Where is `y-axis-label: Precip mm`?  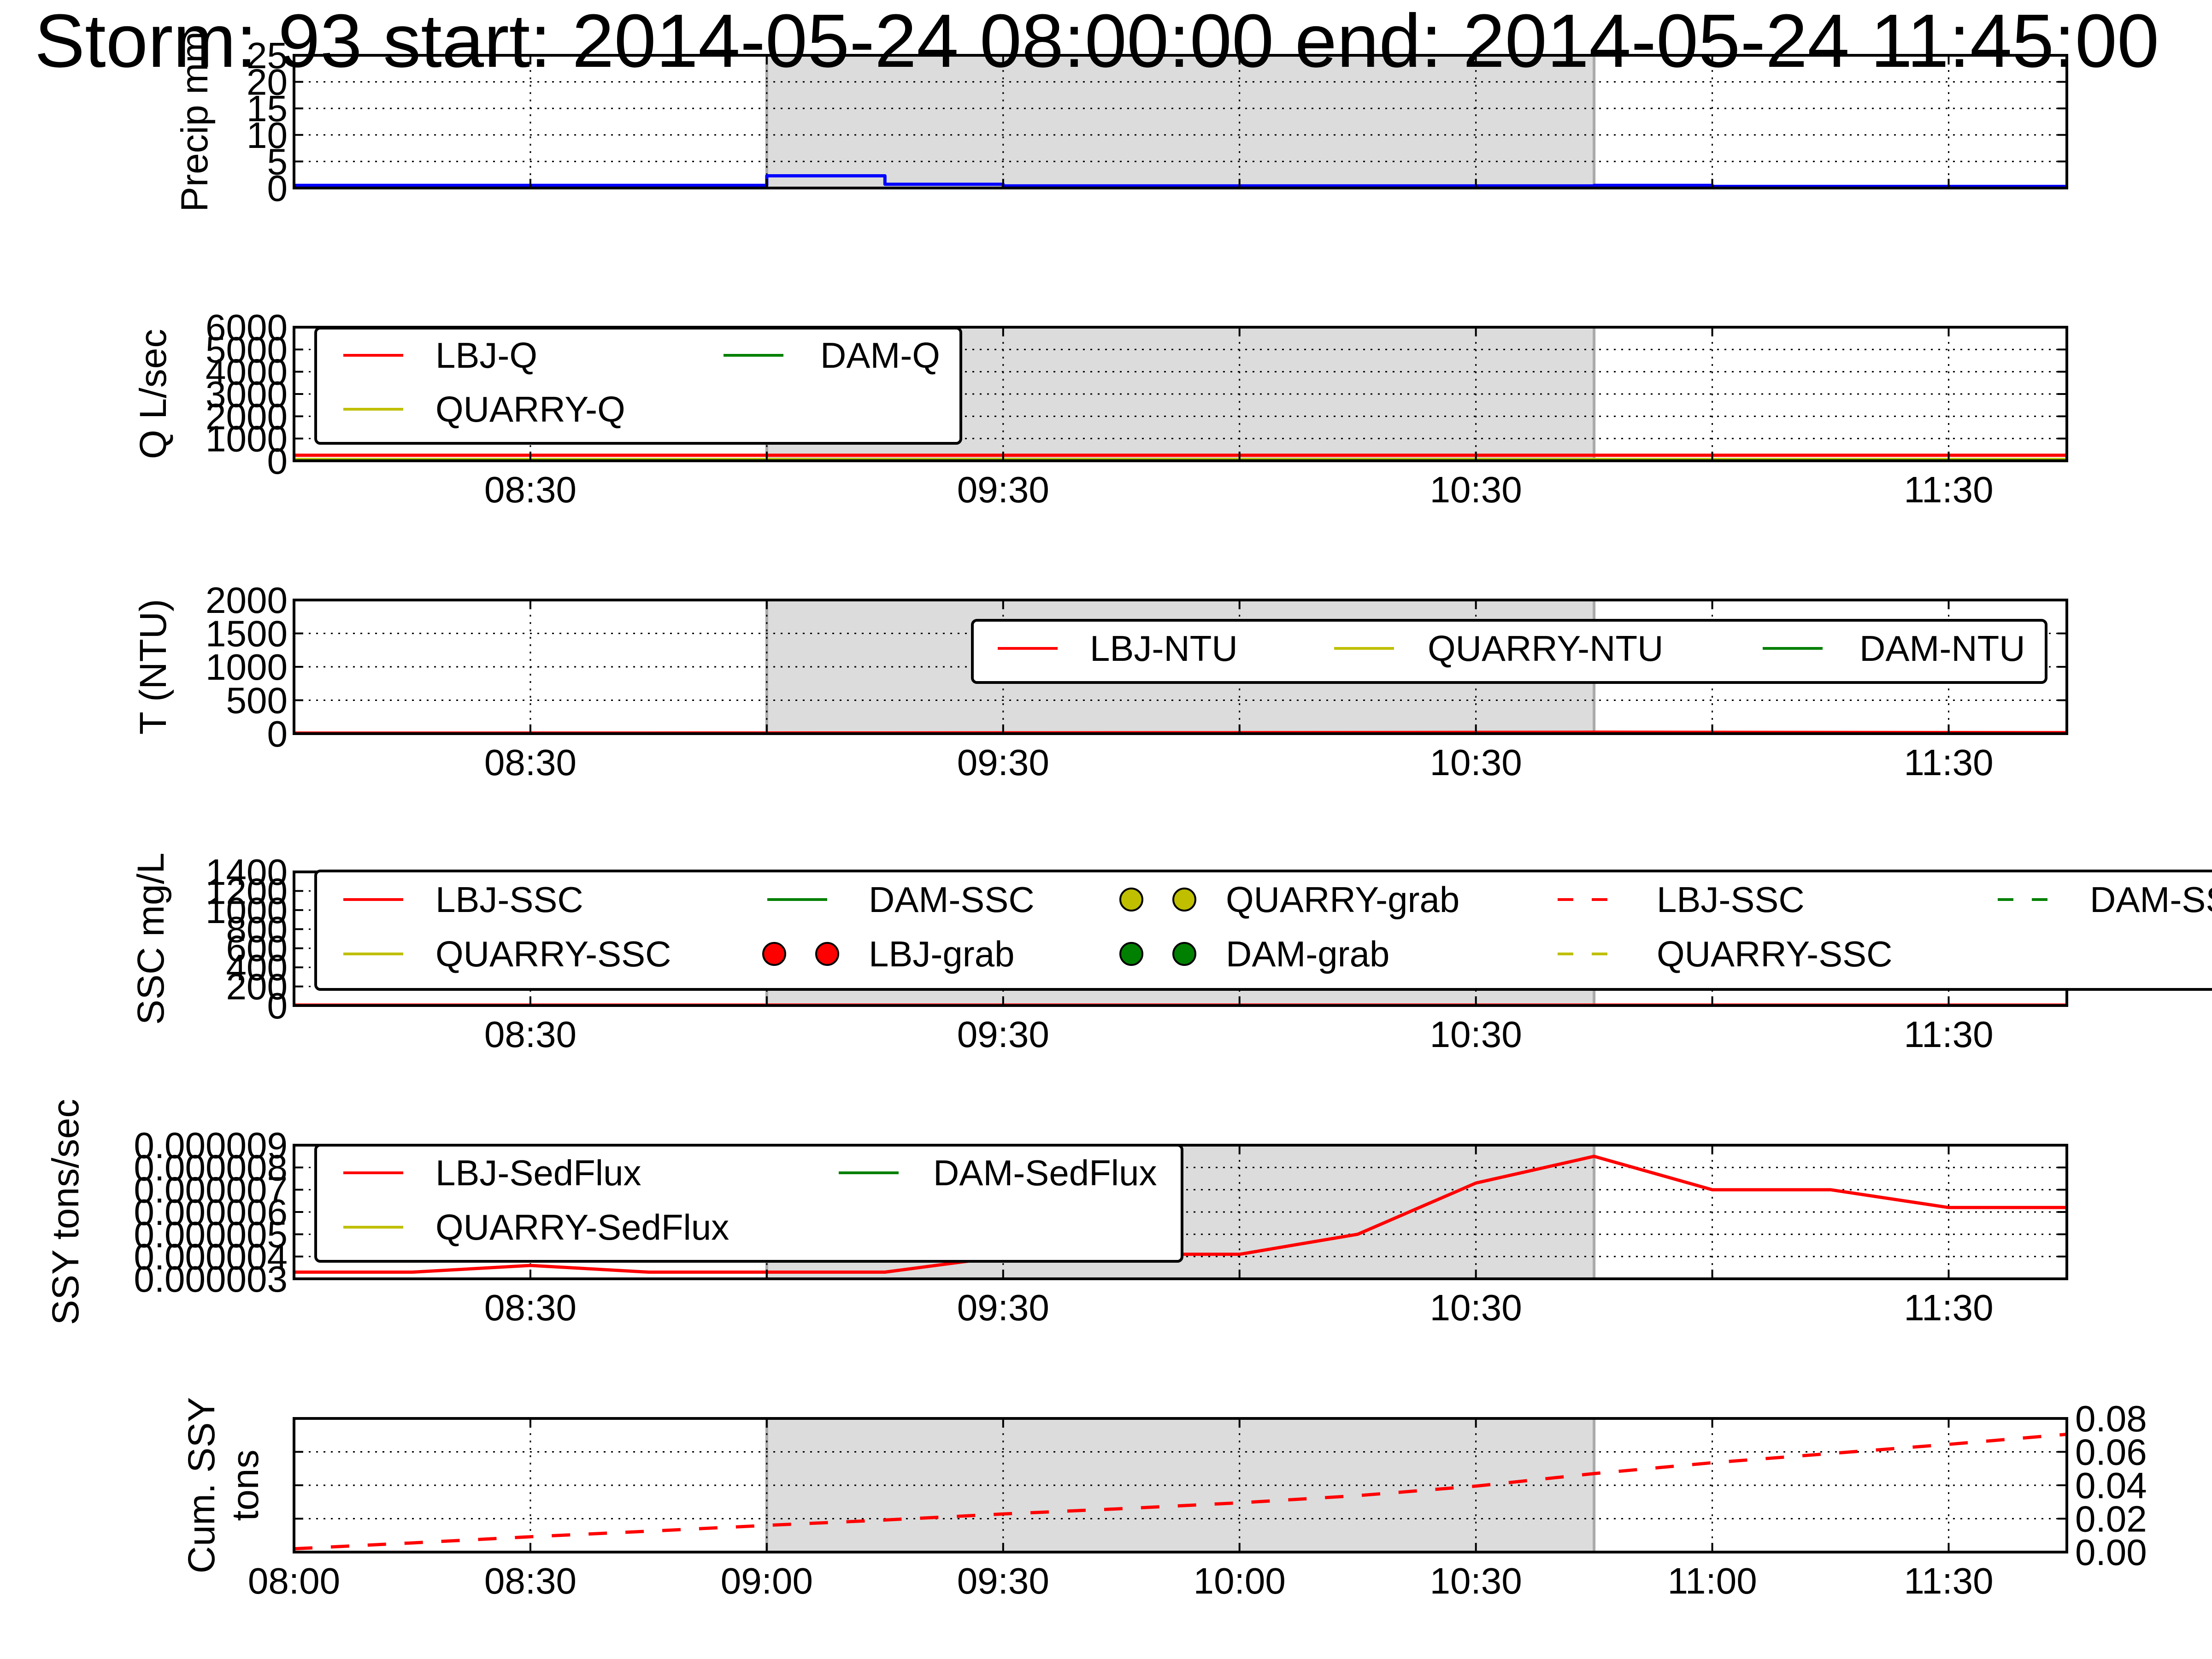
y-axis-label: Precip mm is located at coordinates (195, 121).